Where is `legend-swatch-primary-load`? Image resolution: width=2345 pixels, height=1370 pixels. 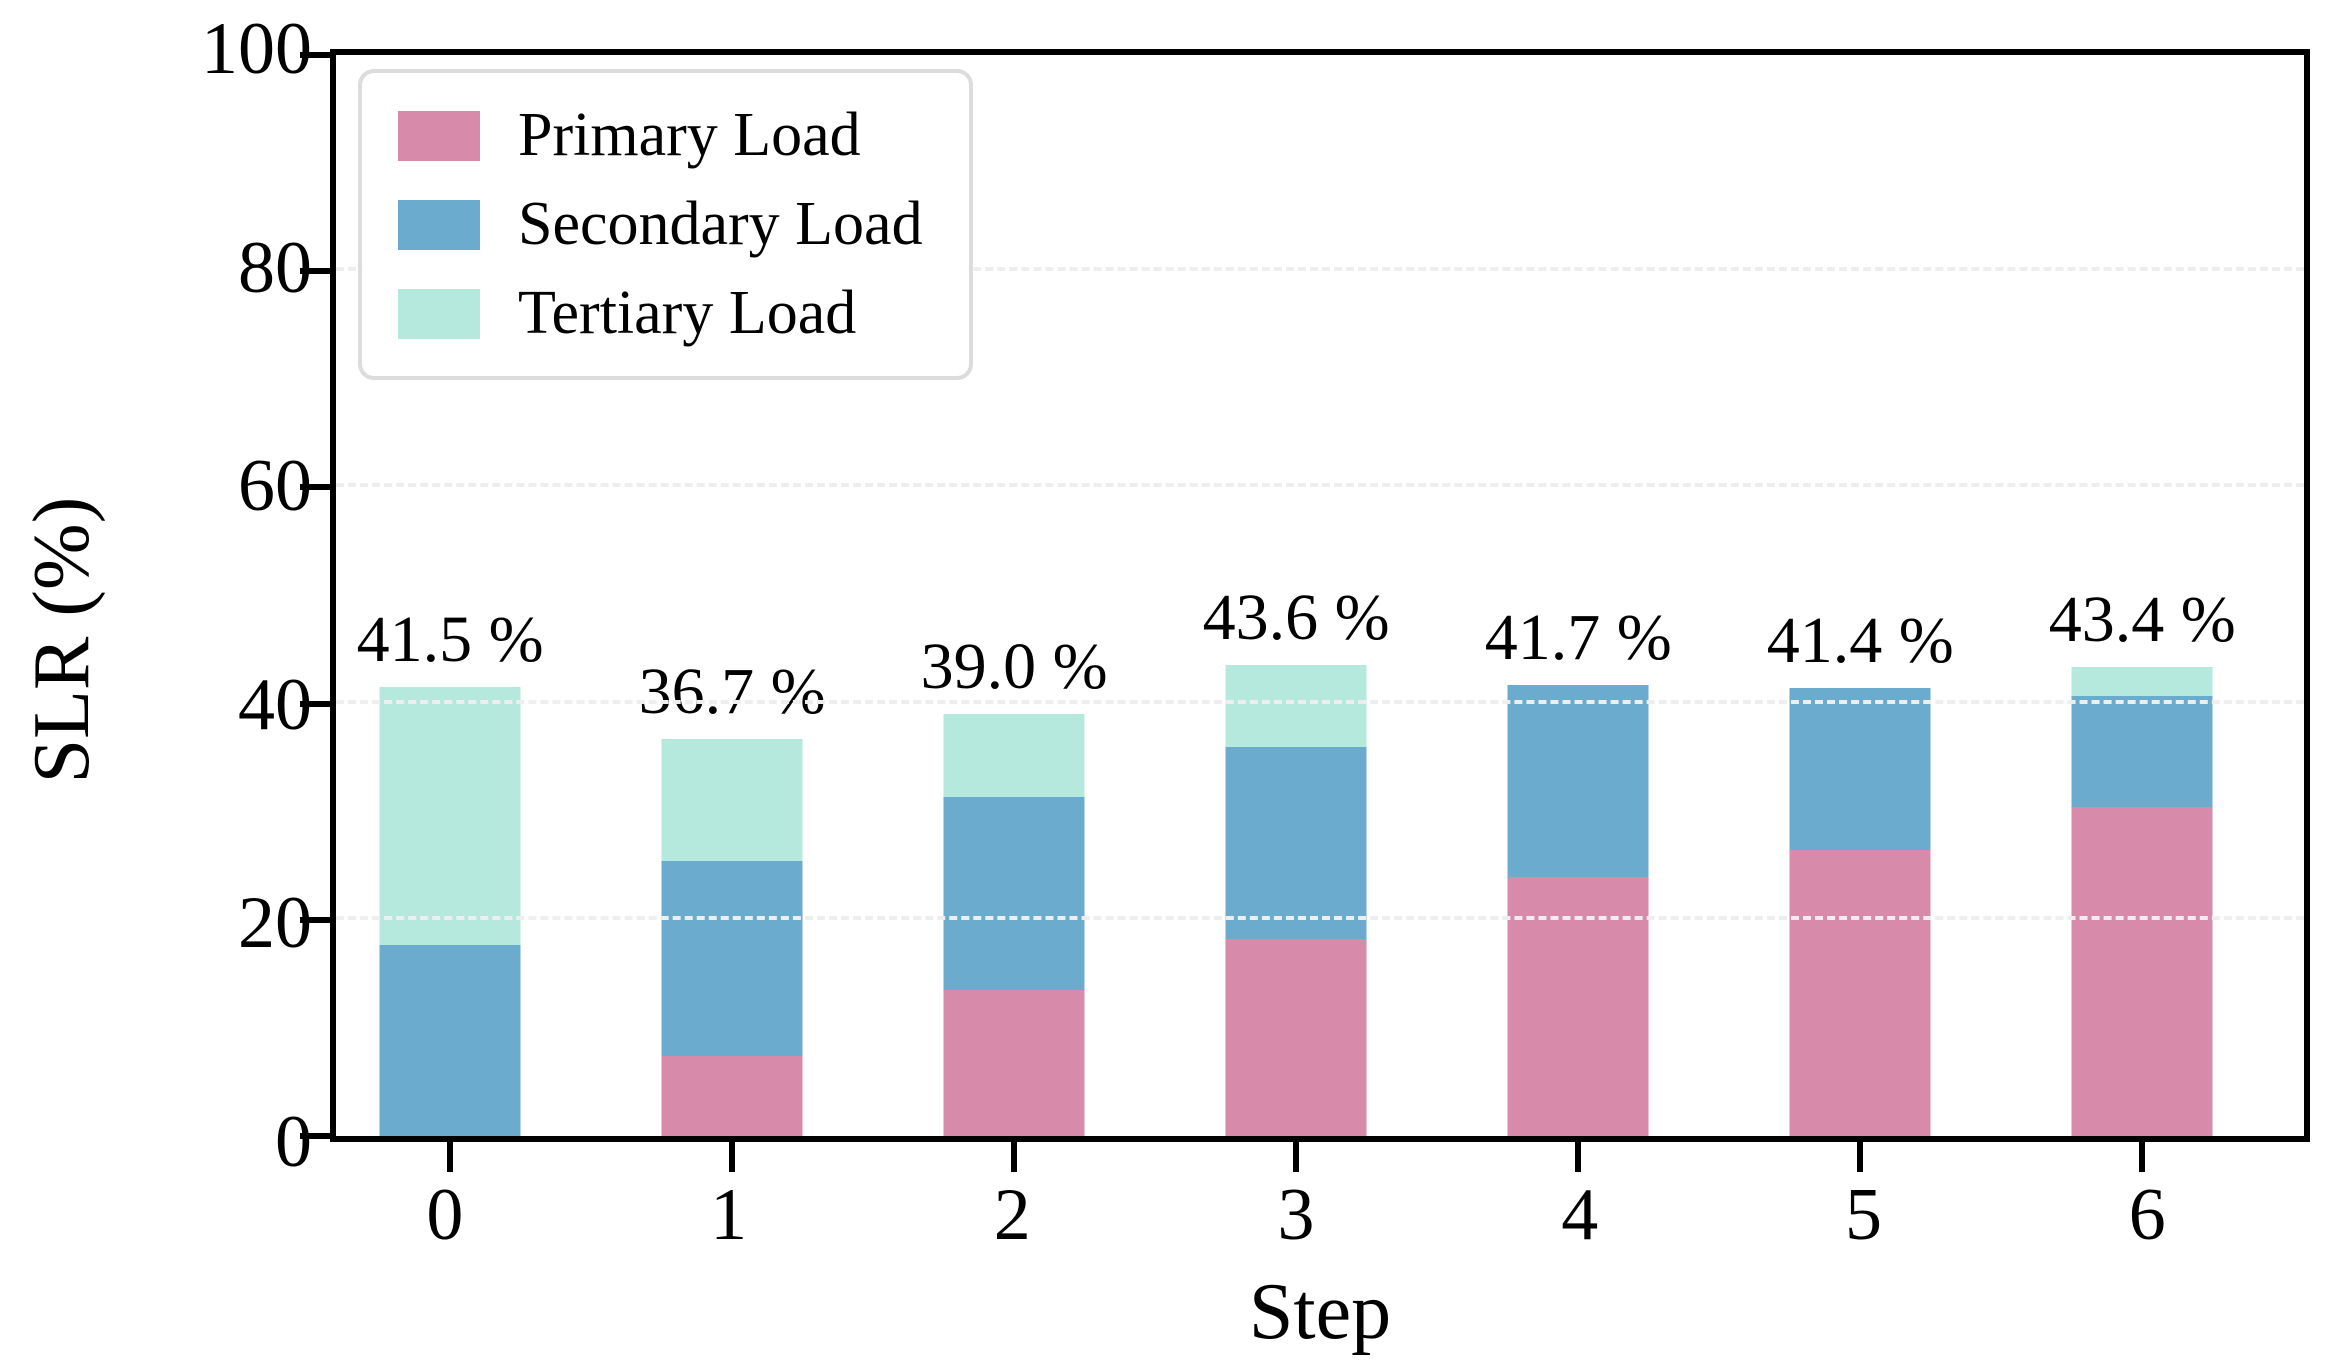
legend-swatch-primary-load is located at coordinates (439, 135).